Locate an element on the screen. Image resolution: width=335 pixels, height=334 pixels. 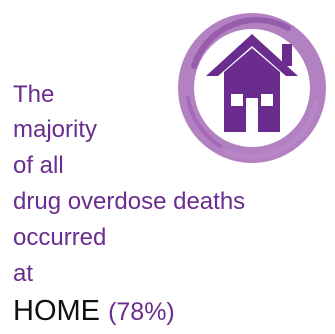
house-chimney is located at coordinates (287, 55).